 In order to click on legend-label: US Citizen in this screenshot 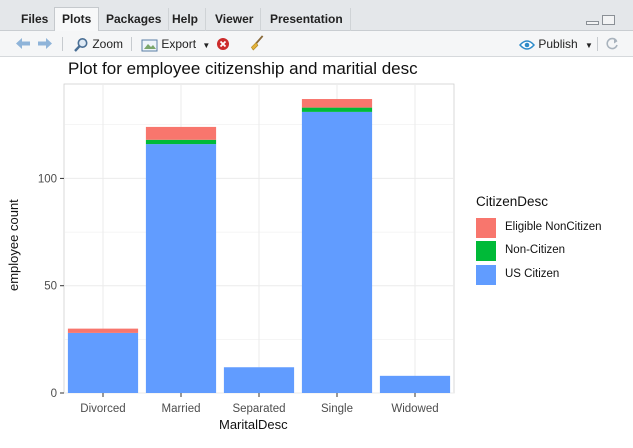, I will do `click(532, 274)`.